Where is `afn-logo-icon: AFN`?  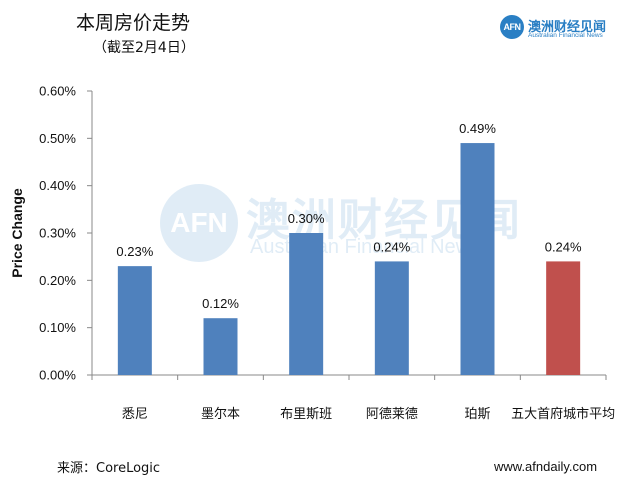
afn-logo-icon: AFN is located at coordinates (512, 27).